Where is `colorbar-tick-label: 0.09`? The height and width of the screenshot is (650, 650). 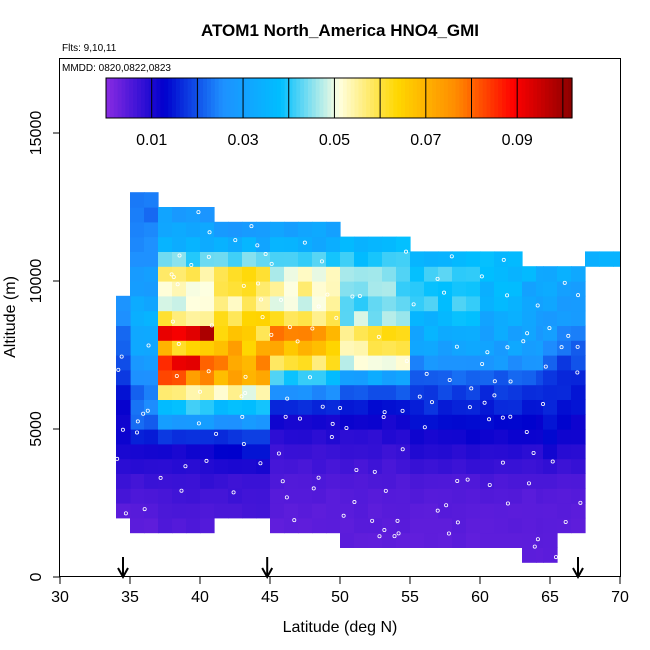 colorbar-tick-label: 0.09 is located at coordinates (517, 140).